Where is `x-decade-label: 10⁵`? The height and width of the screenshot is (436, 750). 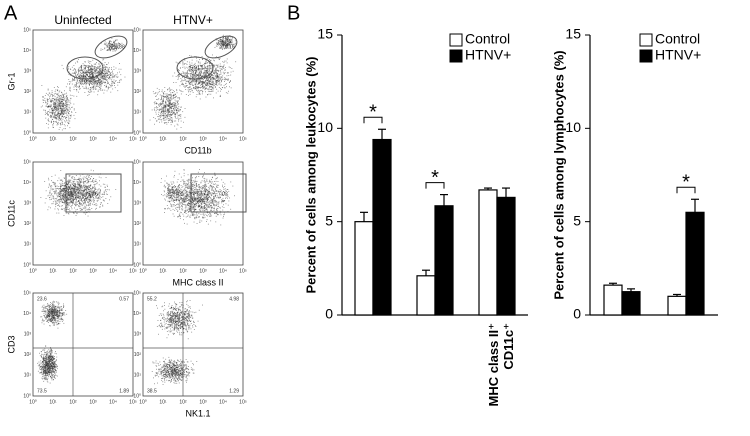 x-decade-label: 10⁵ is located at coordinates (133, 271).